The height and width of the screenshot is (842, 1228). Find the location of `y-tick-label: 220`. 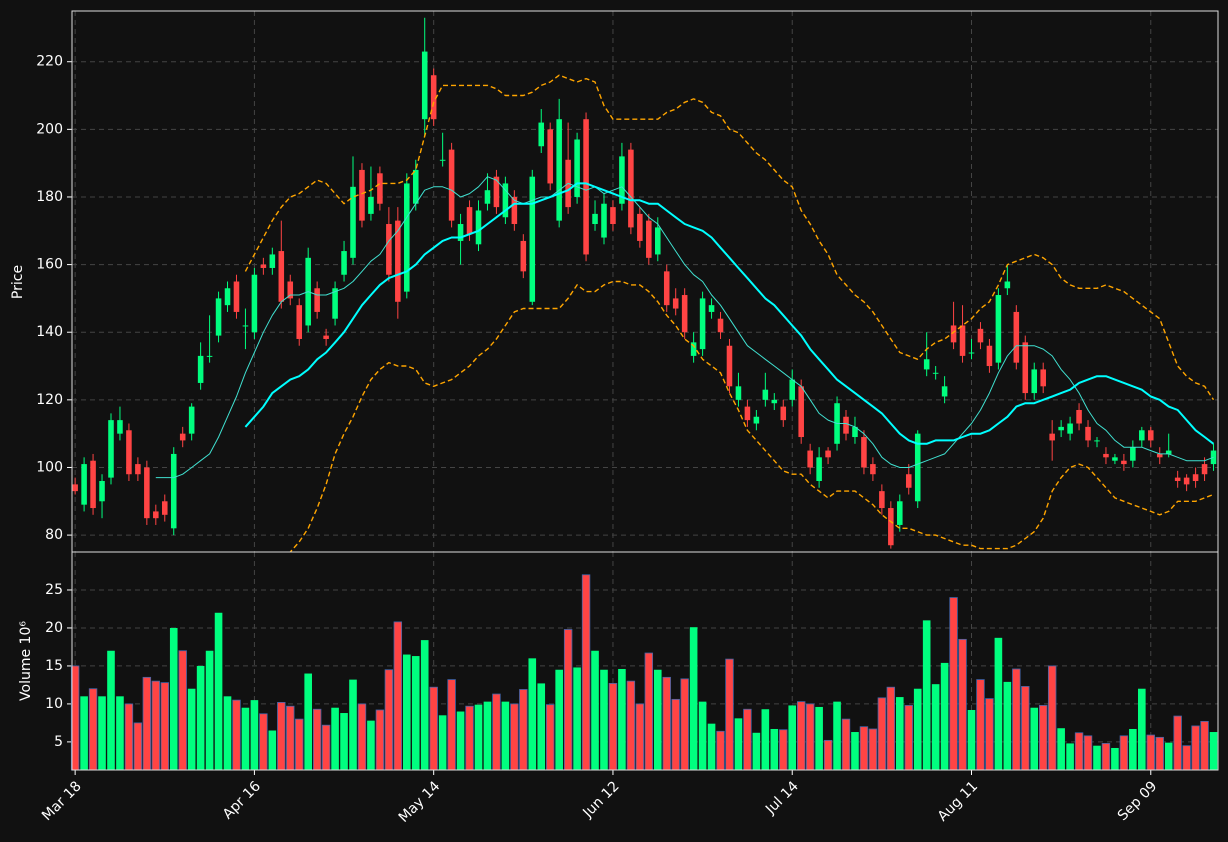

y-tick-label: 220 is located at coordinates (49, 62).